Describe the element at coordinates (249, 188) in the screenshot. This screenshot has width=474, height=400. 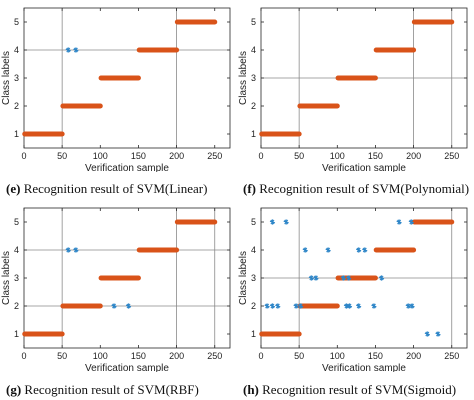
I see `caption-letter: (f)` at that location.